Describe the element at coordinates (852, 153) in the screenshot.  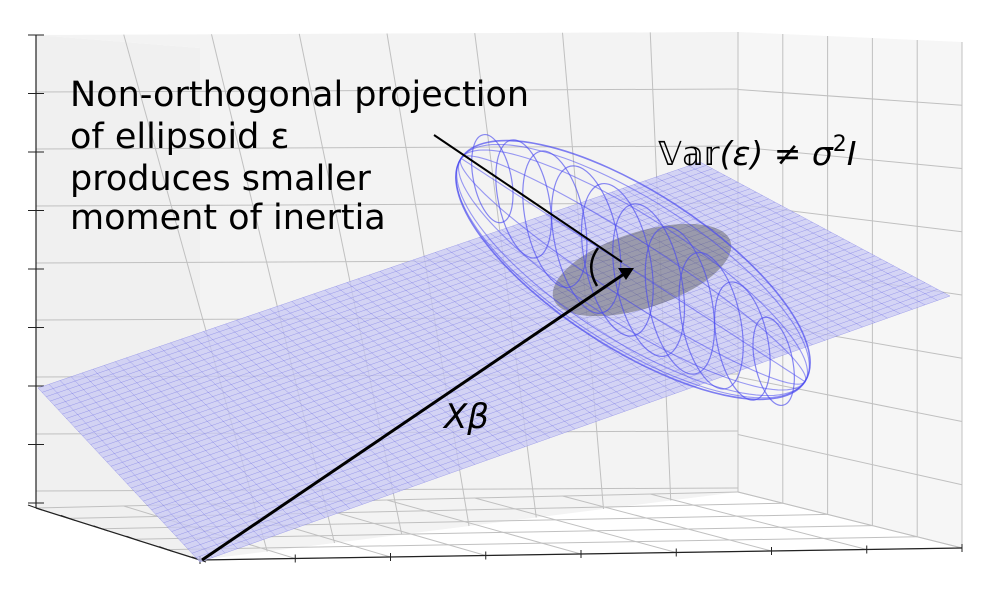
I see `var-identity: I` at that location.